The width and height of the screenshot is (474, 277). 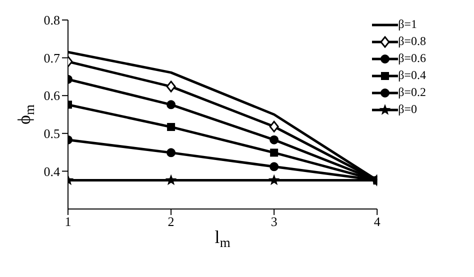 I want to click on y-tick-label: 0.6, so click(x=52, y=96).